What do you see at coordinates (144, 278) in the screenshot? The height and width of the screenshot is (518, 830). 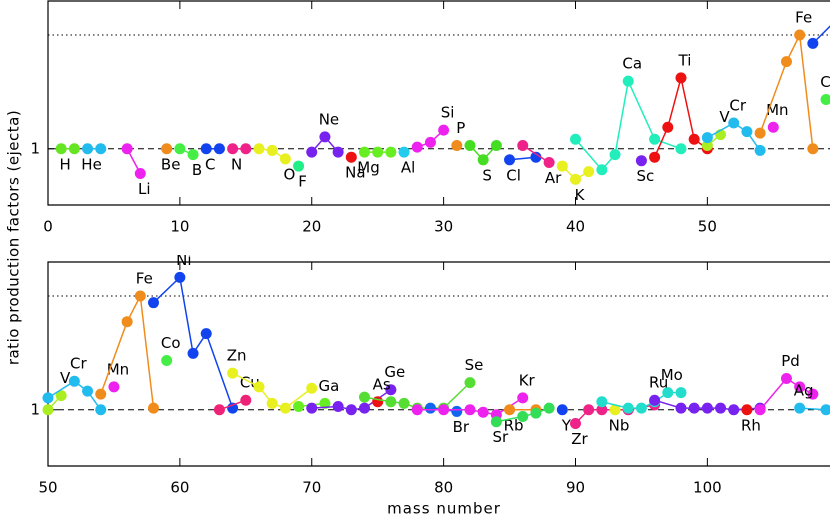 I see `element-label: Fe` at bounding box center [144, 278].